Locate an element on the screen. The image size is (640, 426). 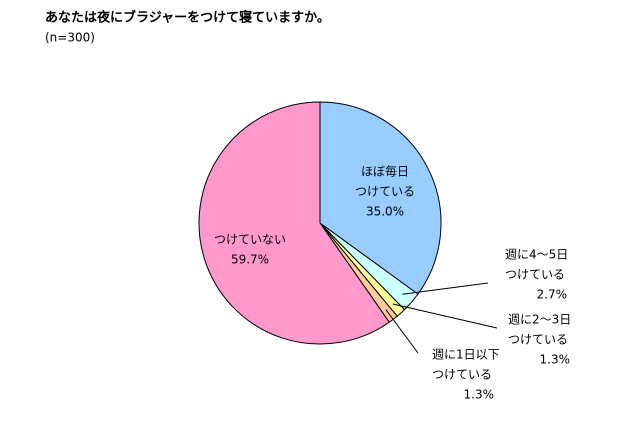
slice-label: つけていない is located at coordinates (250, 240).